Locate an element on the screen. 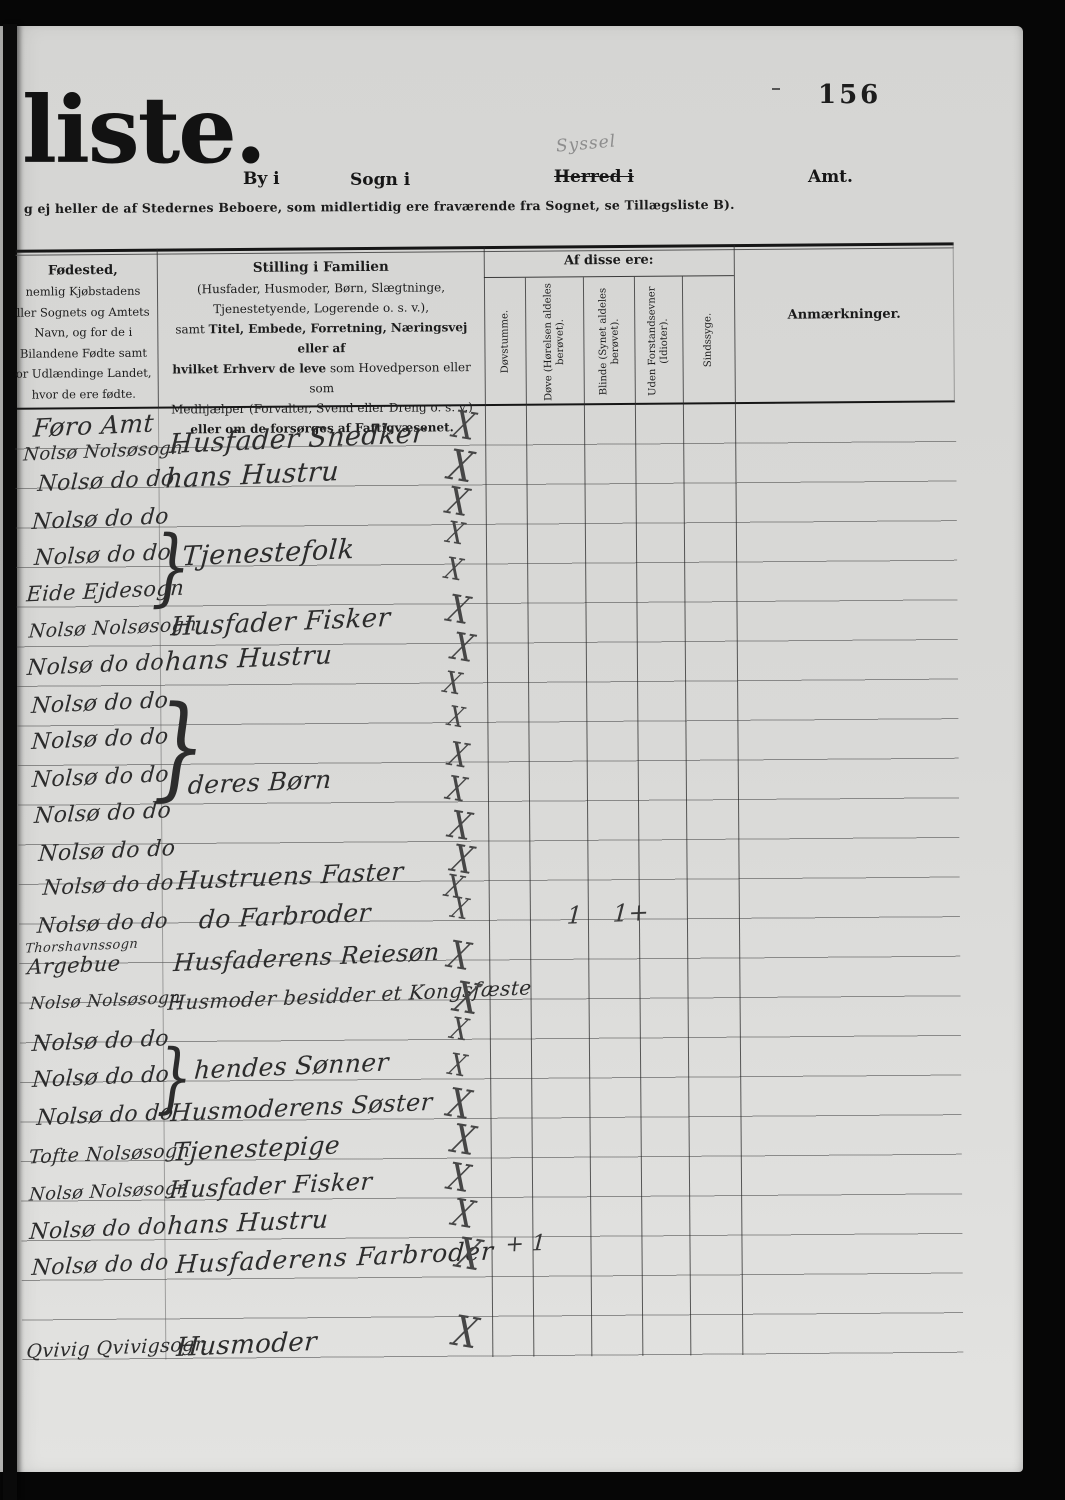 This screenshot has height=1500, width=1065. header-birthplace-line: Navn, og for de i is located at coordinates (83, 332).